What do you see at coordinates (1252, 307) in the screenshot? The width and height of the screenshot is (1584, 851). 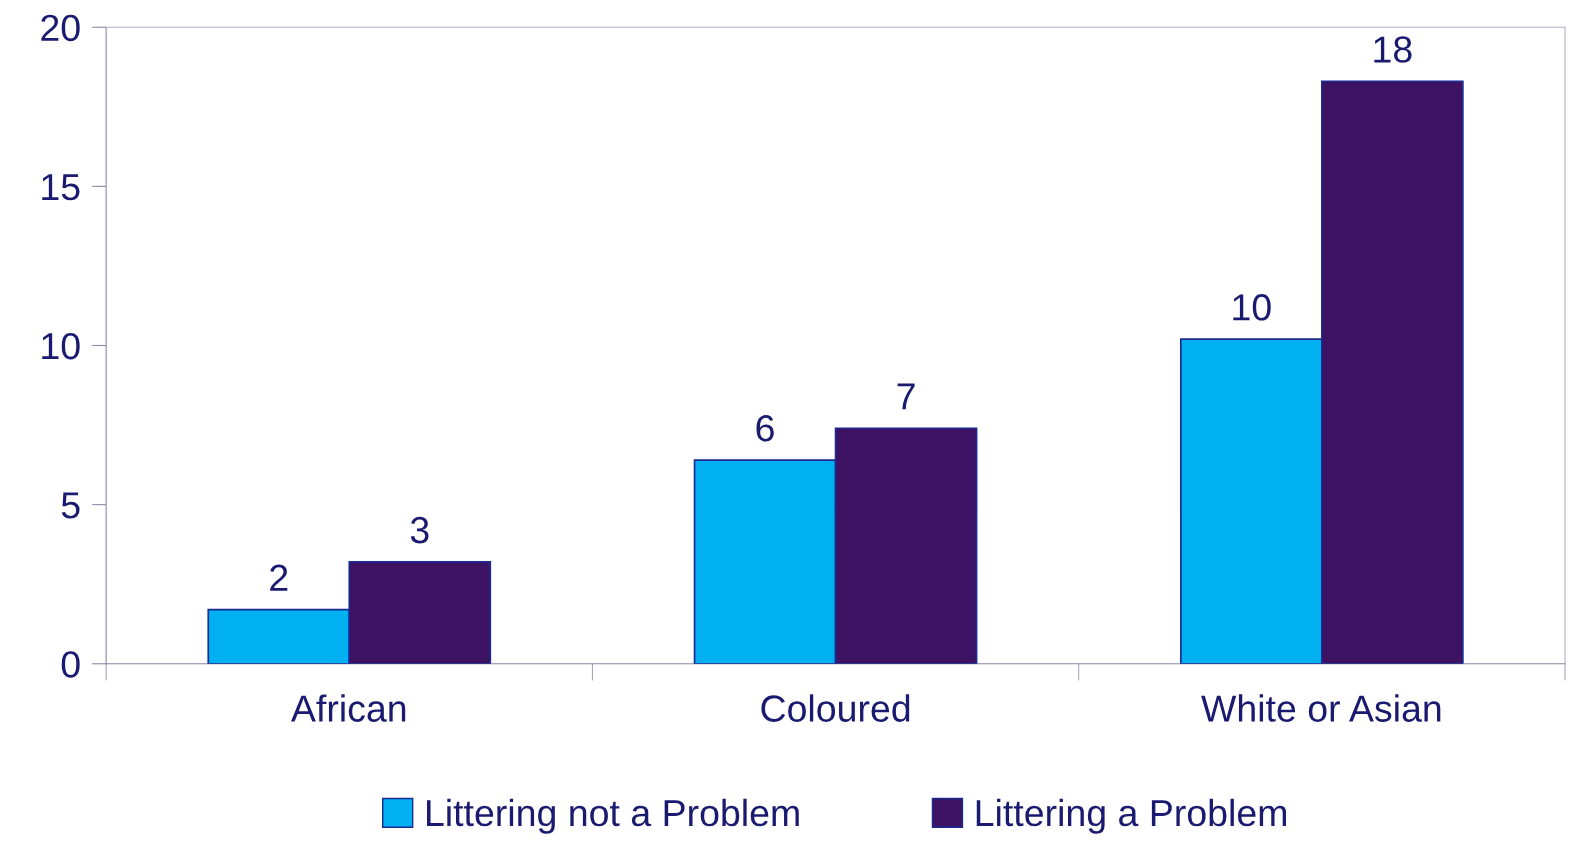 I see `data-label: 10` at bounding box center [1252, 307].